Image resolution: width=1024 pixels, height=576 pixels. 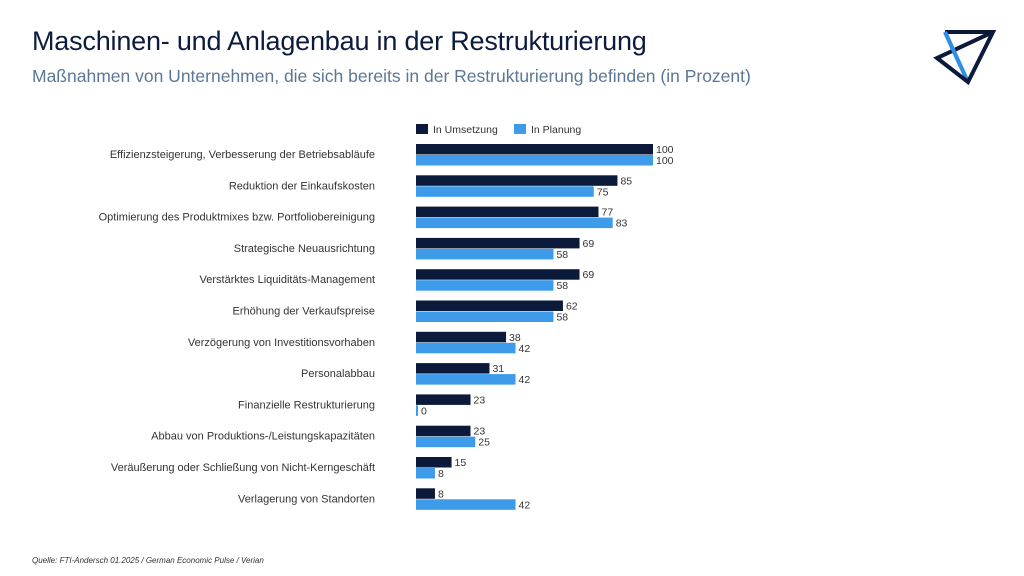 What do you see at coordinates (287, 280) in the screenshot?
I see `category-label: Verstärktes Liquiditäts-Management` at bounding box center [287, 280].